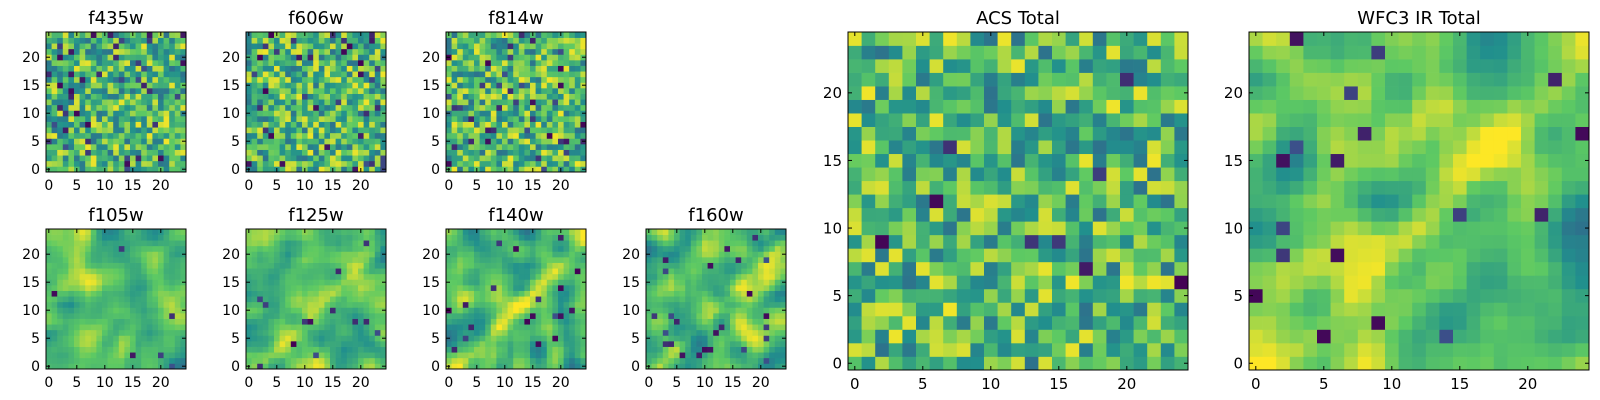  I want to click on y-tick-label: 20, so click(231, 58).